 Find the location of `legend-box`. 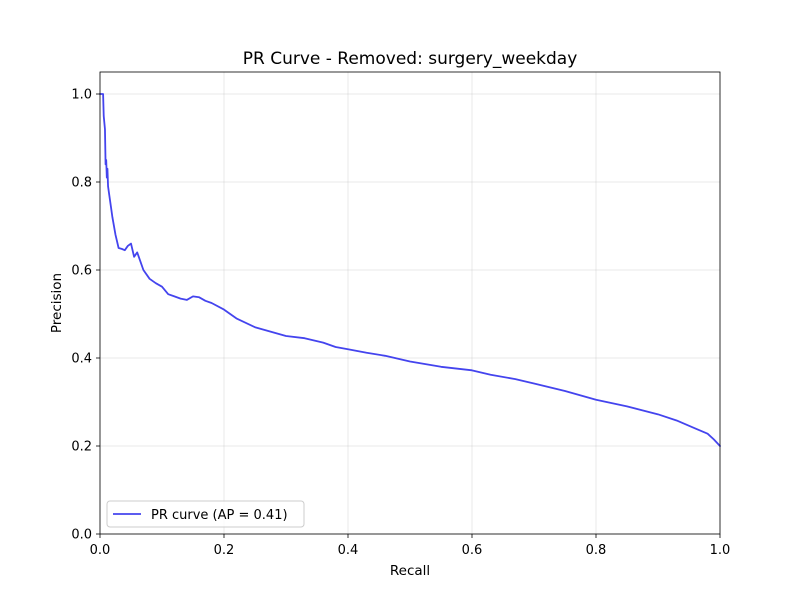

legend-box is located at coordinates (205, 514).